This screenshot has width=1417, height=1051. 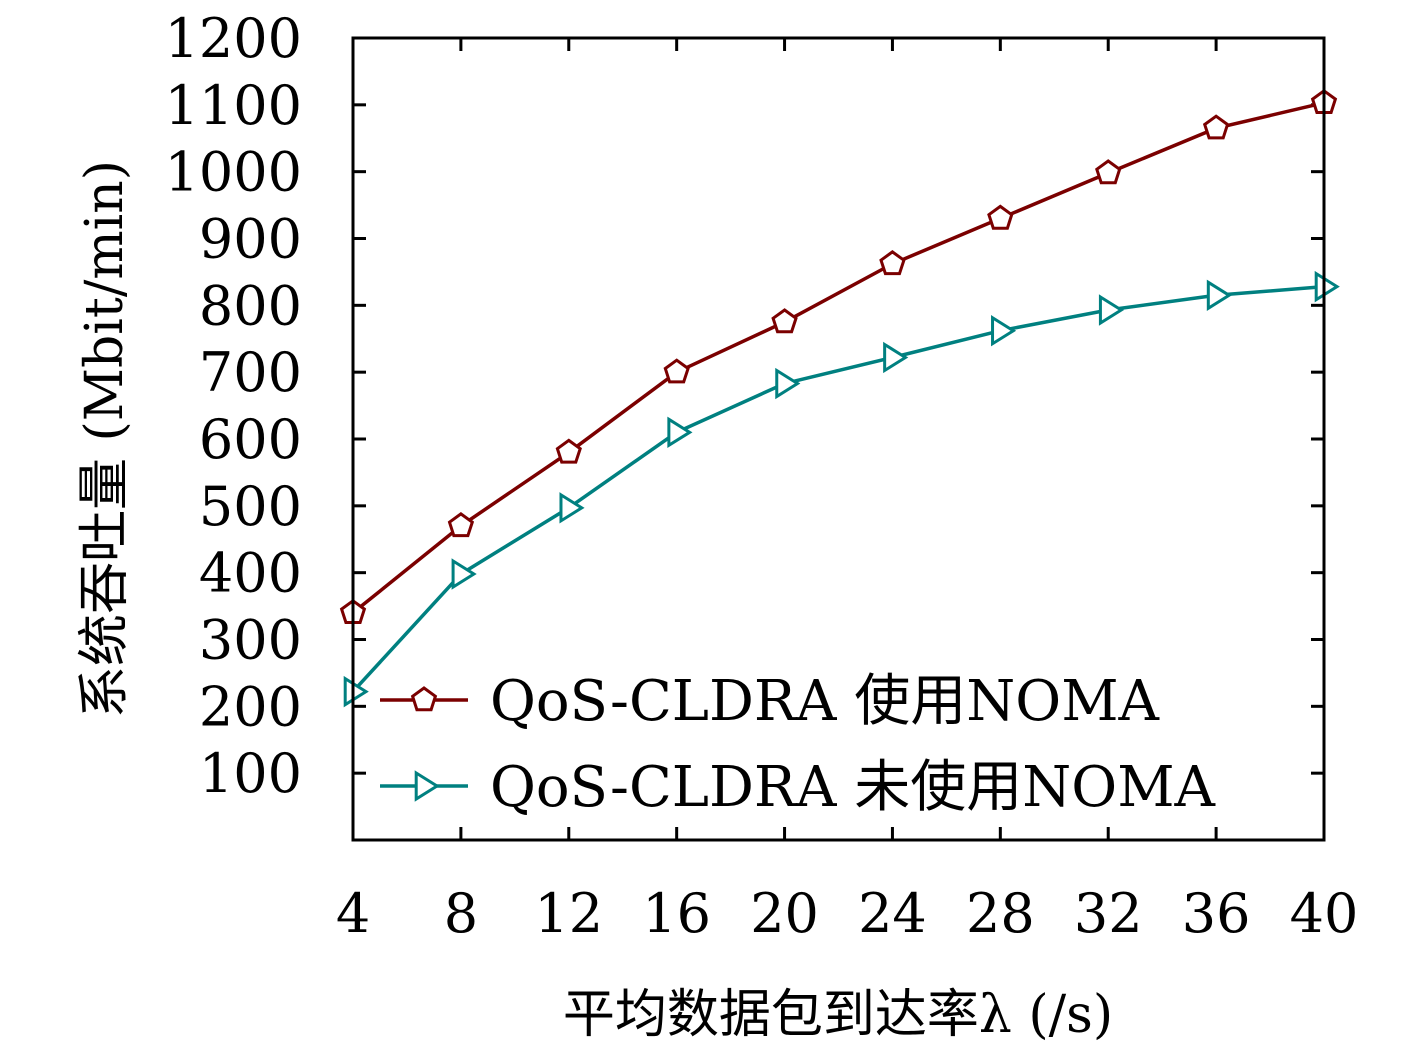 I want to click on legend-label: QoS-CLDRA 使用NOMA, so click(x=825, y=701).